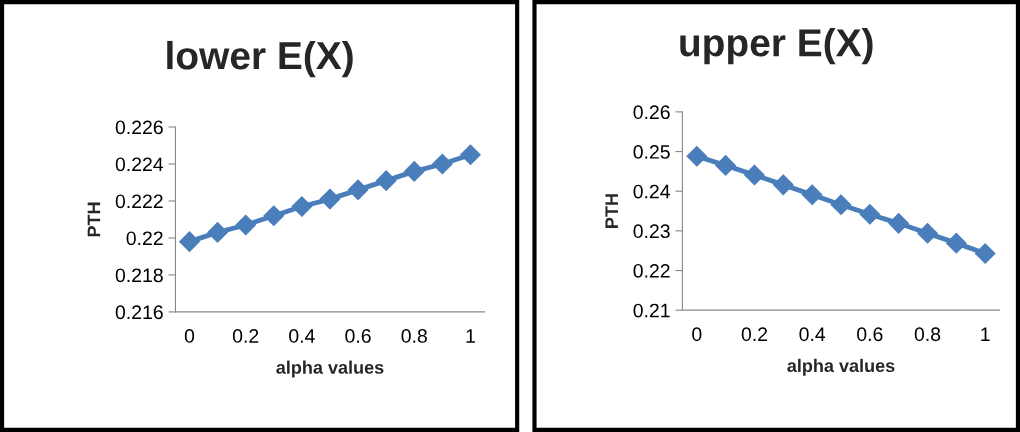 The image size is (1020, 432). What do you see at coordinates (139, 164) in the screenshot?
I see `y-tick-label: 0.224` at bounding box center [139, 164].